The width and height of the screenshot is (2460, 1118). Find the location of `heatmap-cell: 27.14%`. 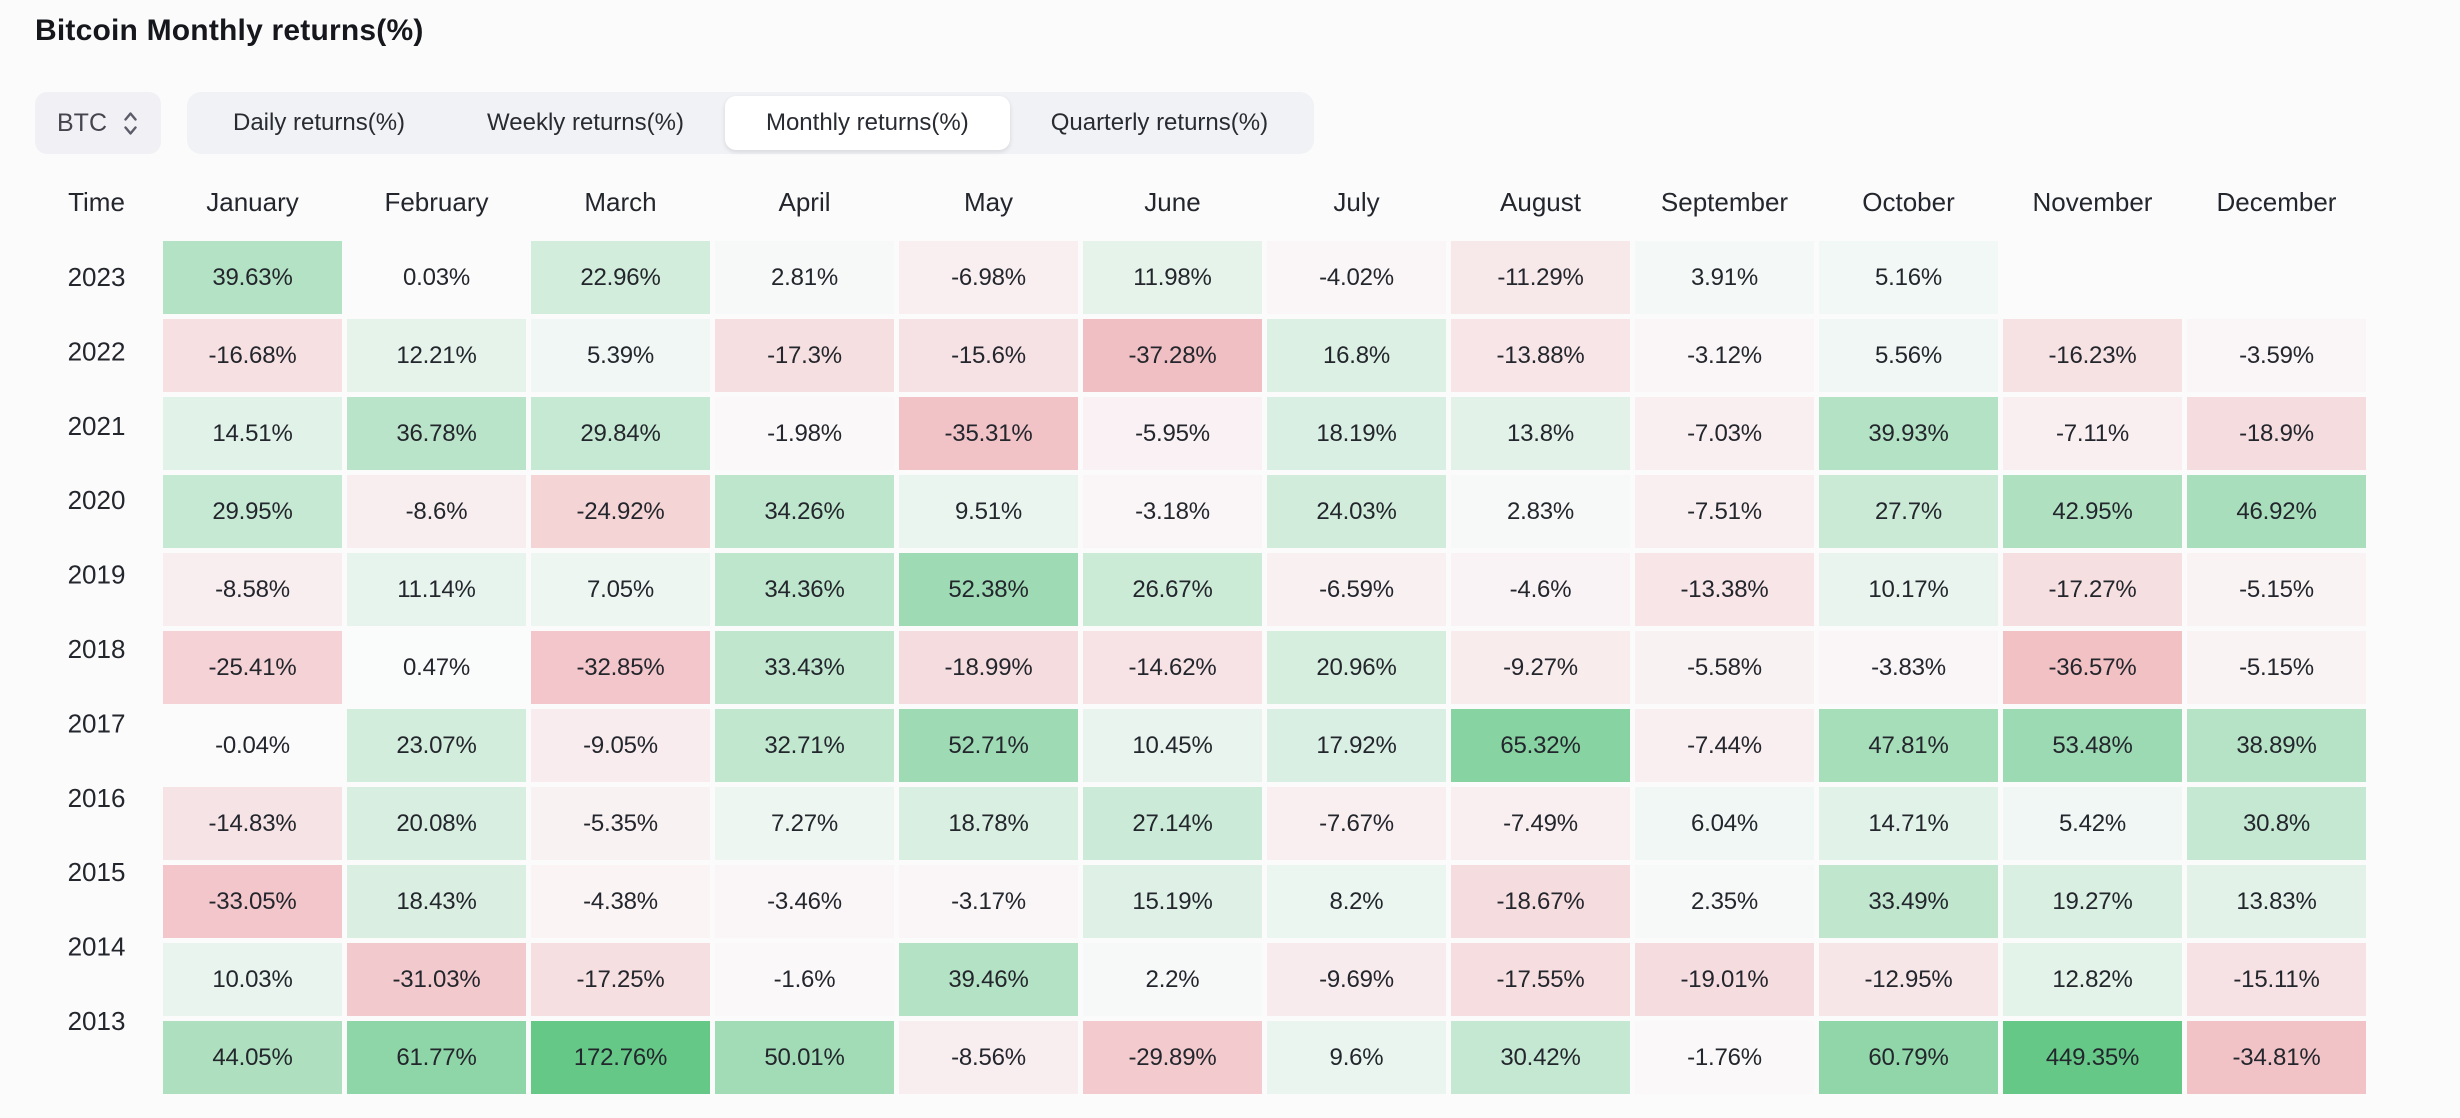

heatmap-cell: 27.14% is located at coordinates (1172, 823).